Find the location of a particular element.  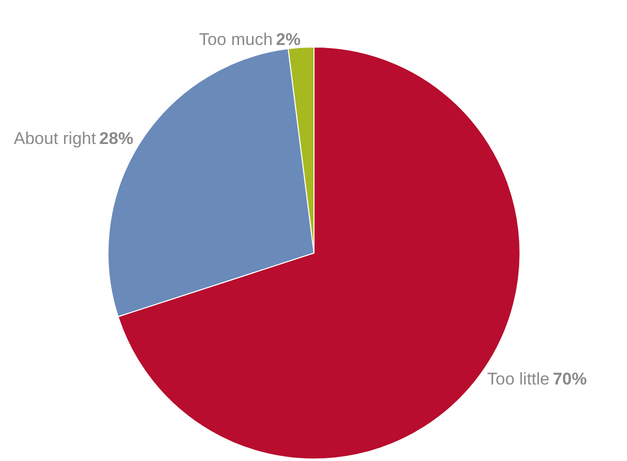

slice-label: Too little is located at coordinates (518, 378).